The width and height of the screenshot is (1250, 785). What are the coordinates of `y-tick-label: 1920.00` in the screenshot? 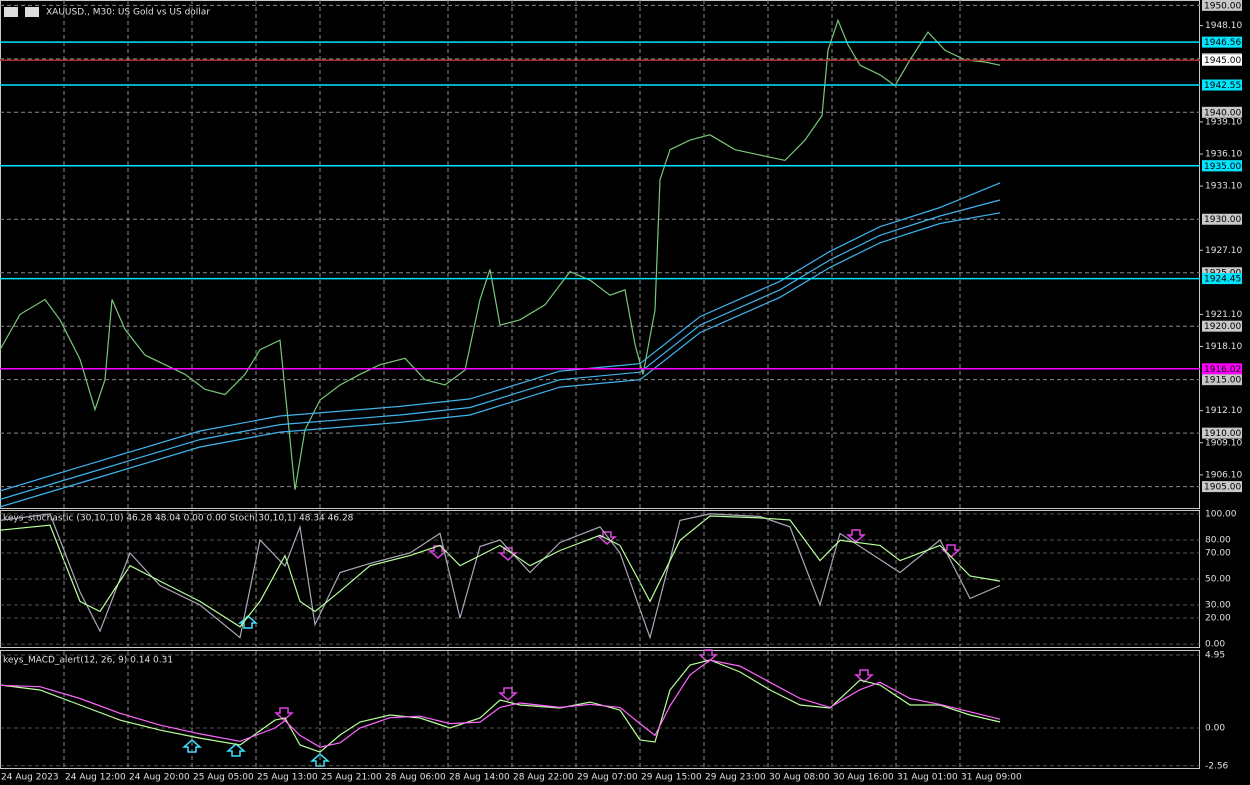 It's located at (1222, 327).